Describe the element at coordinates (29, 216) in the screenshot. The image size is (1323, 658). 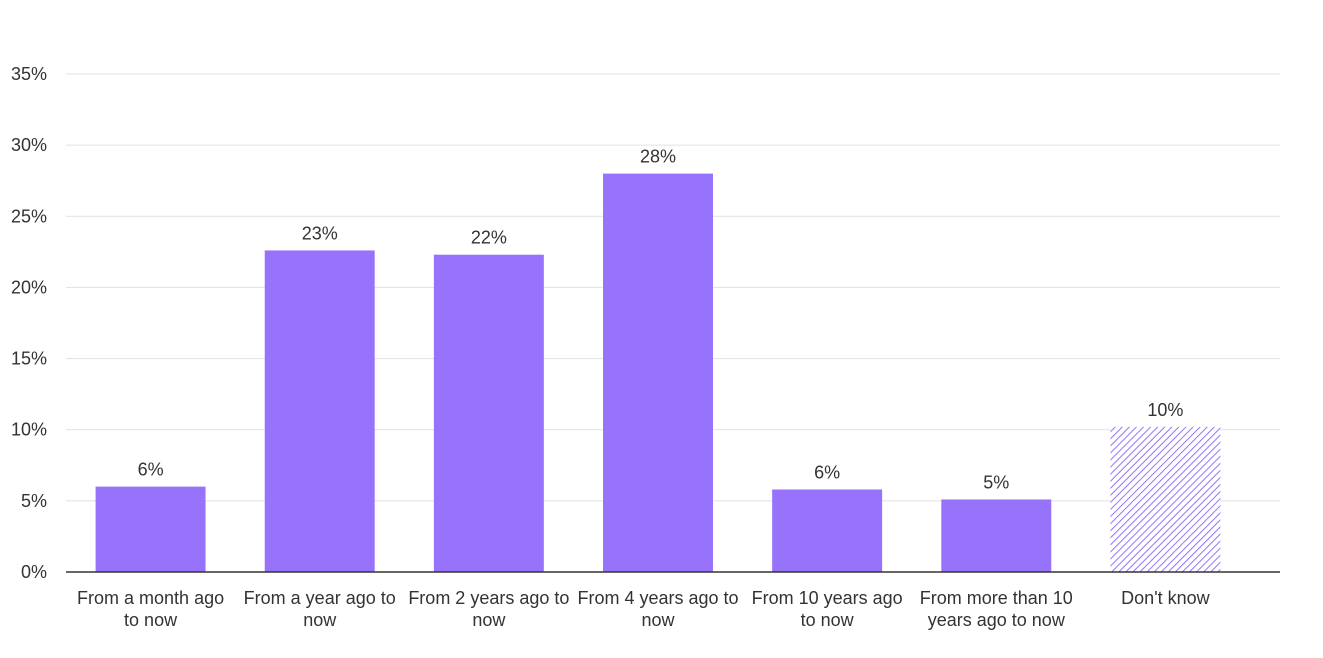
I see `y-tick-label: 25%` at that location.